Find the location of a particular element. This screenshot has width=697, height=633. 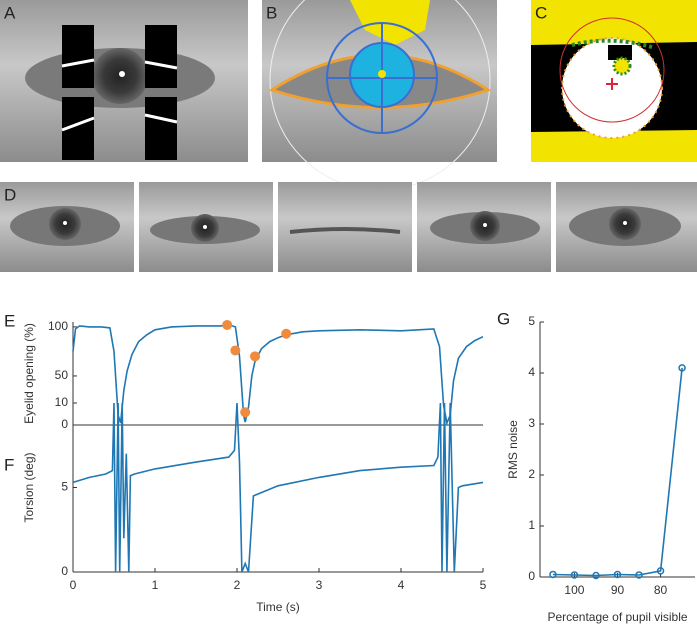

x-tick-label: 80 is located at coordinates (661, 590).